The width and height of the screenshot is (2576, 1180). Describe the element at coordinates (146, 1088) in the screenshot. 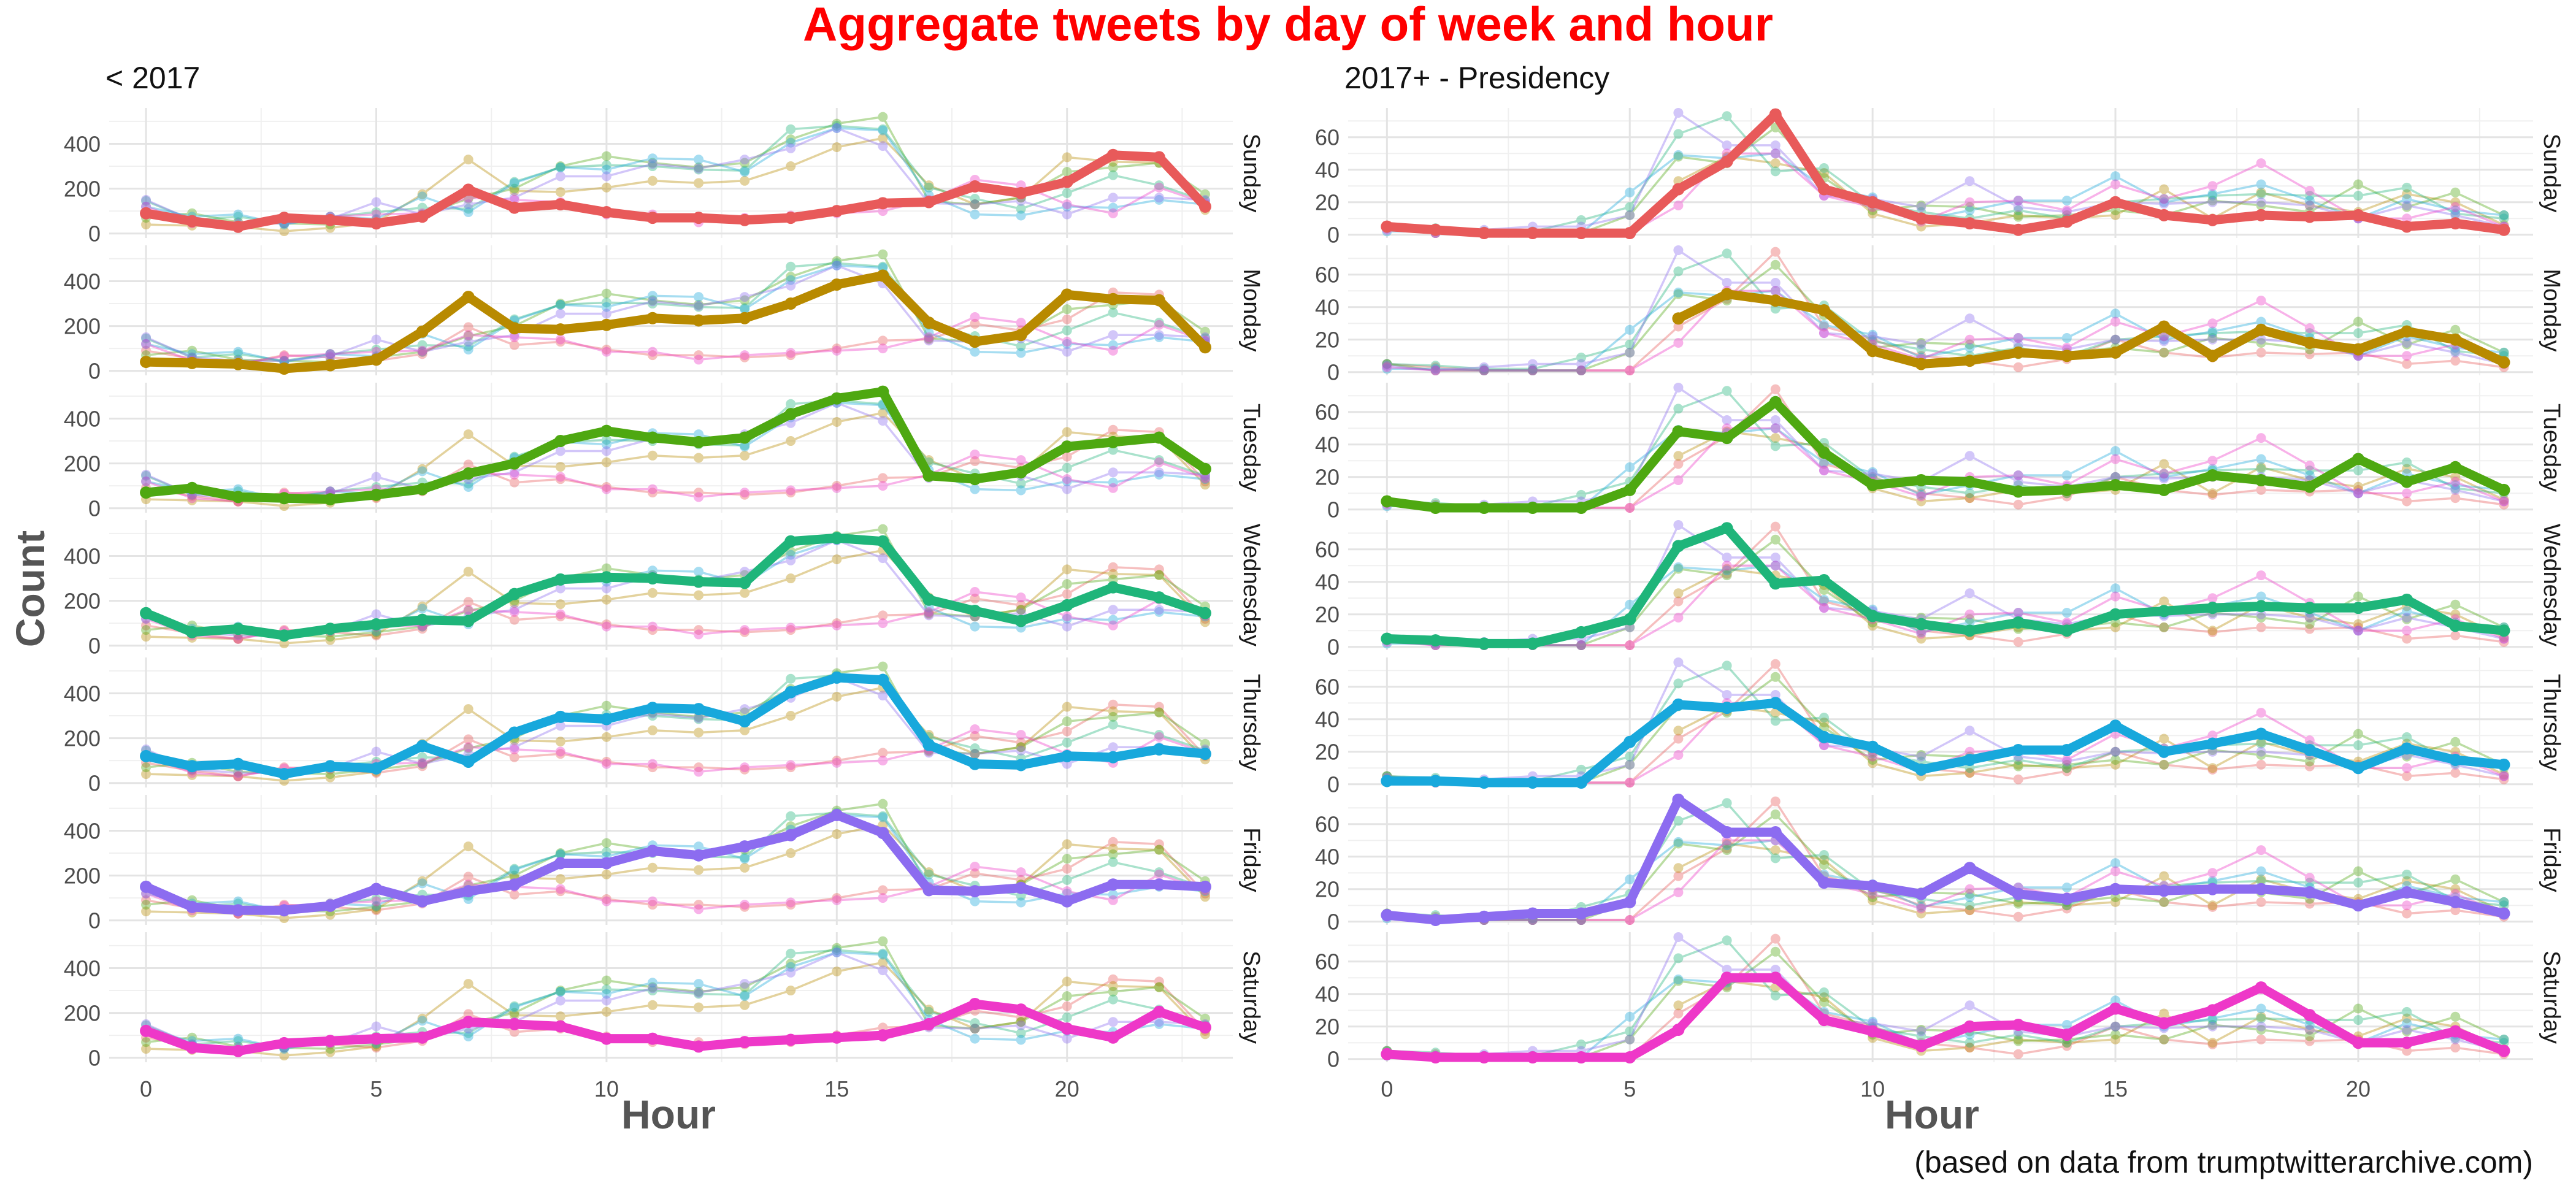

I see `x-tick-label: 0` at that location.